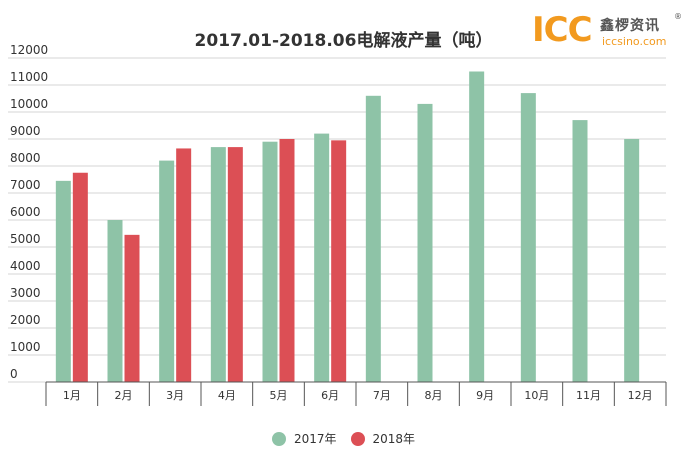  I want to click on bar-2017年-9月, so click(477, 226).